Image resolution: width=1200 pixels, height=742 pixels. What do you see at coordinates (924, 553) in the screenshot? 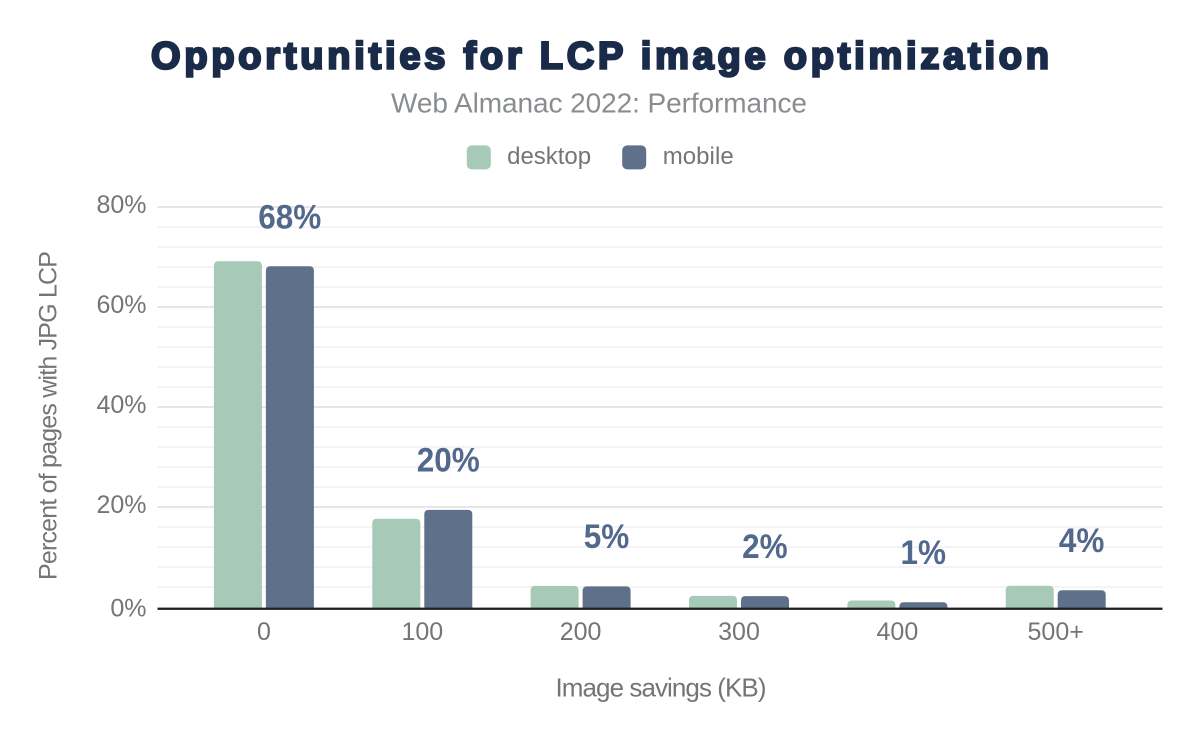
I see `svg-text: 1%` at bounding box center [924, 553].